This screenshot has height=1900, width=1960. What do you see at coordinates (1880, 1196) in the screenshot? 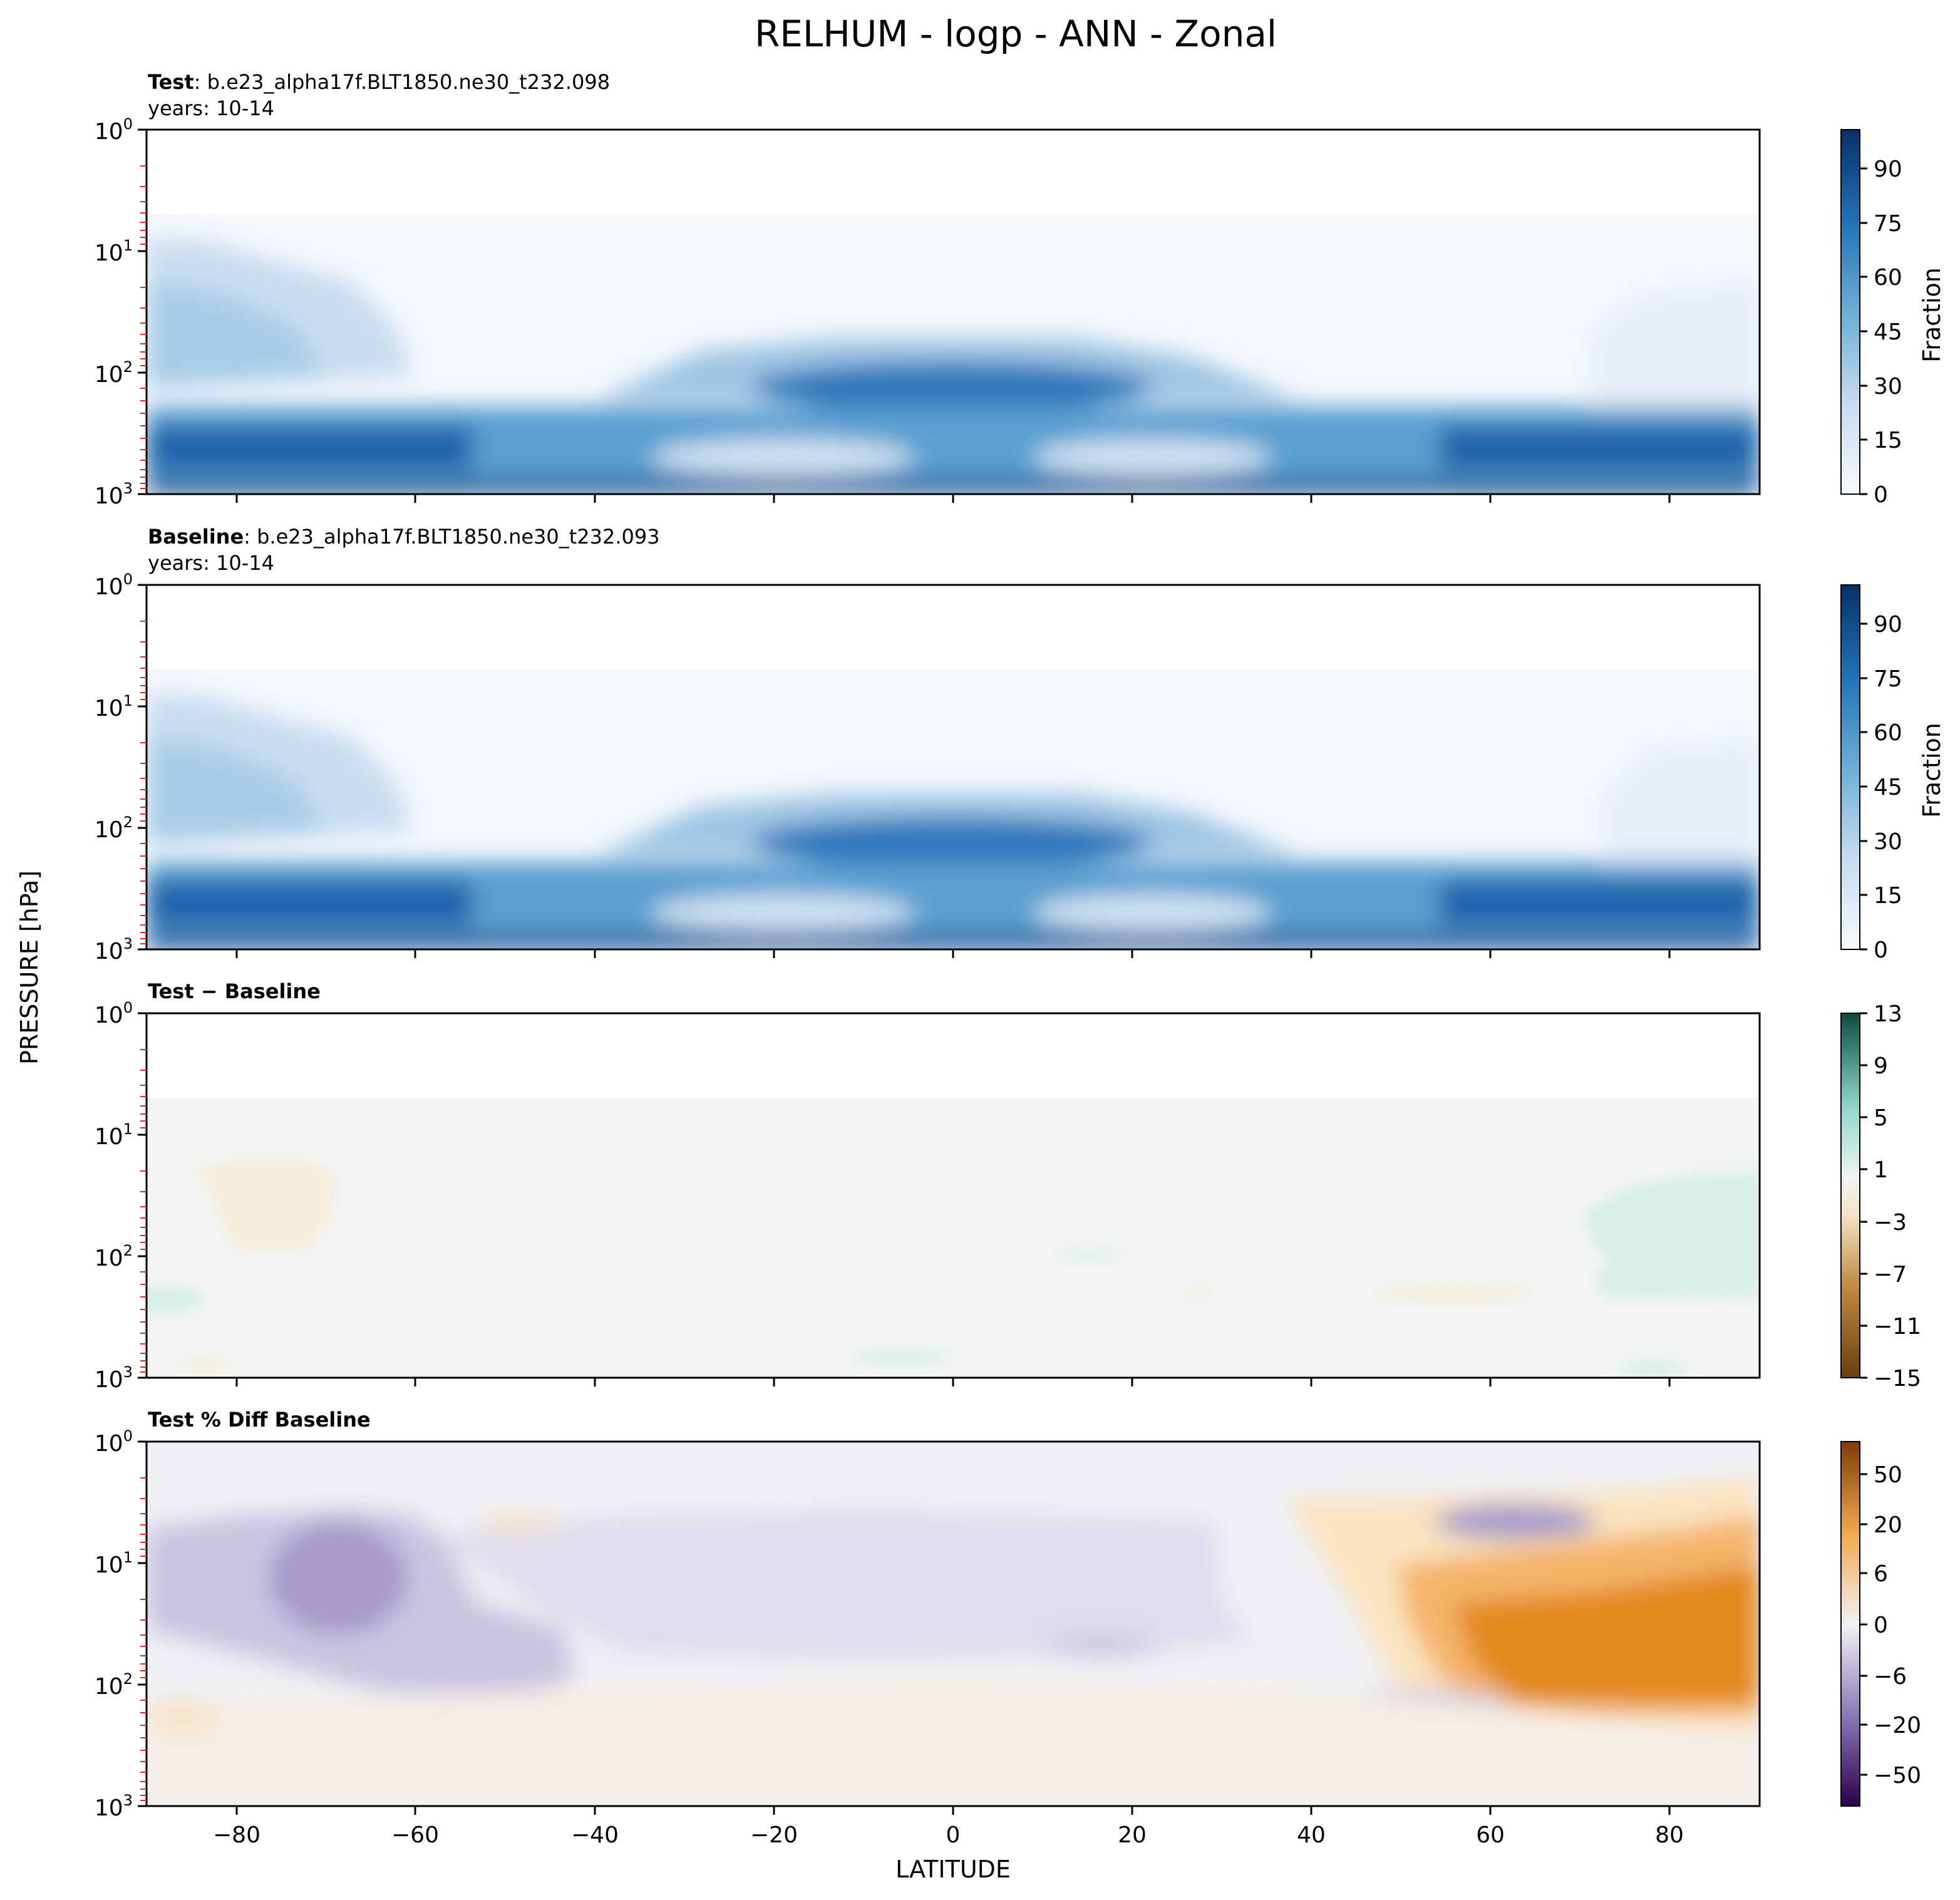
I see `panel-difference-colorbar: 13 9 5 1 −3 −7 −11 −15` at bounding box center [1880, 1196].